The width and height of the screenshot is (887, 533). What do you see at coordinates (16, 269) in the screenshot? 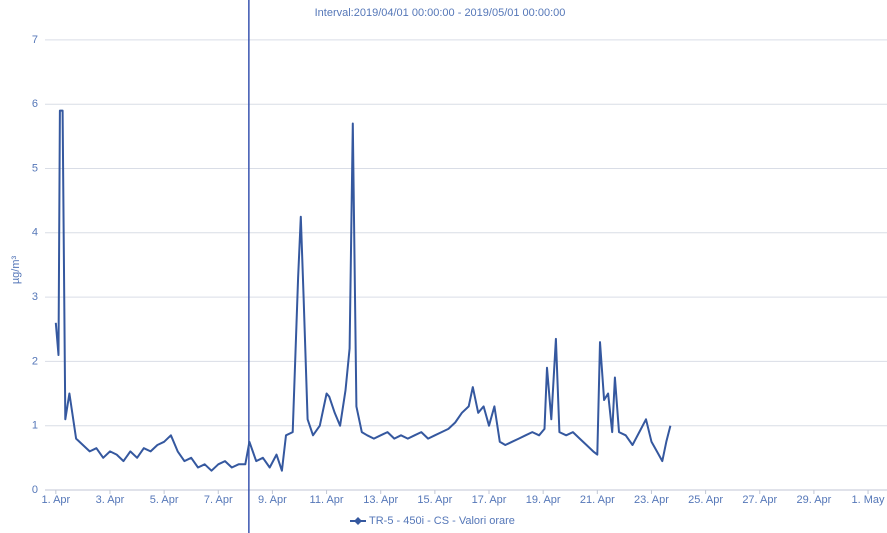
I see `y-axis-label: µg/m³` at bounding box center [16, 269].